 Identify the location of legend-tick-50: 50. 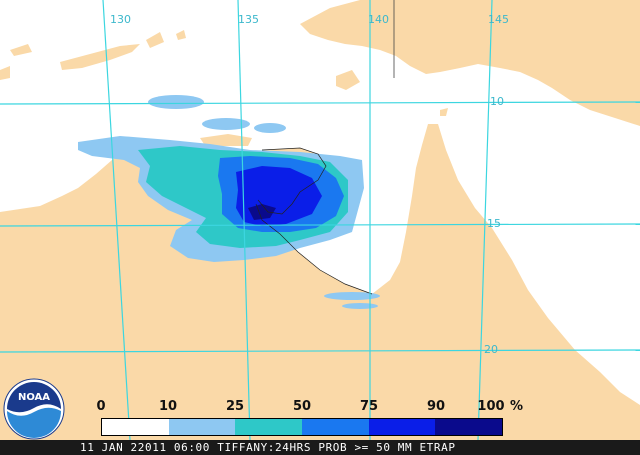
(302, 406).